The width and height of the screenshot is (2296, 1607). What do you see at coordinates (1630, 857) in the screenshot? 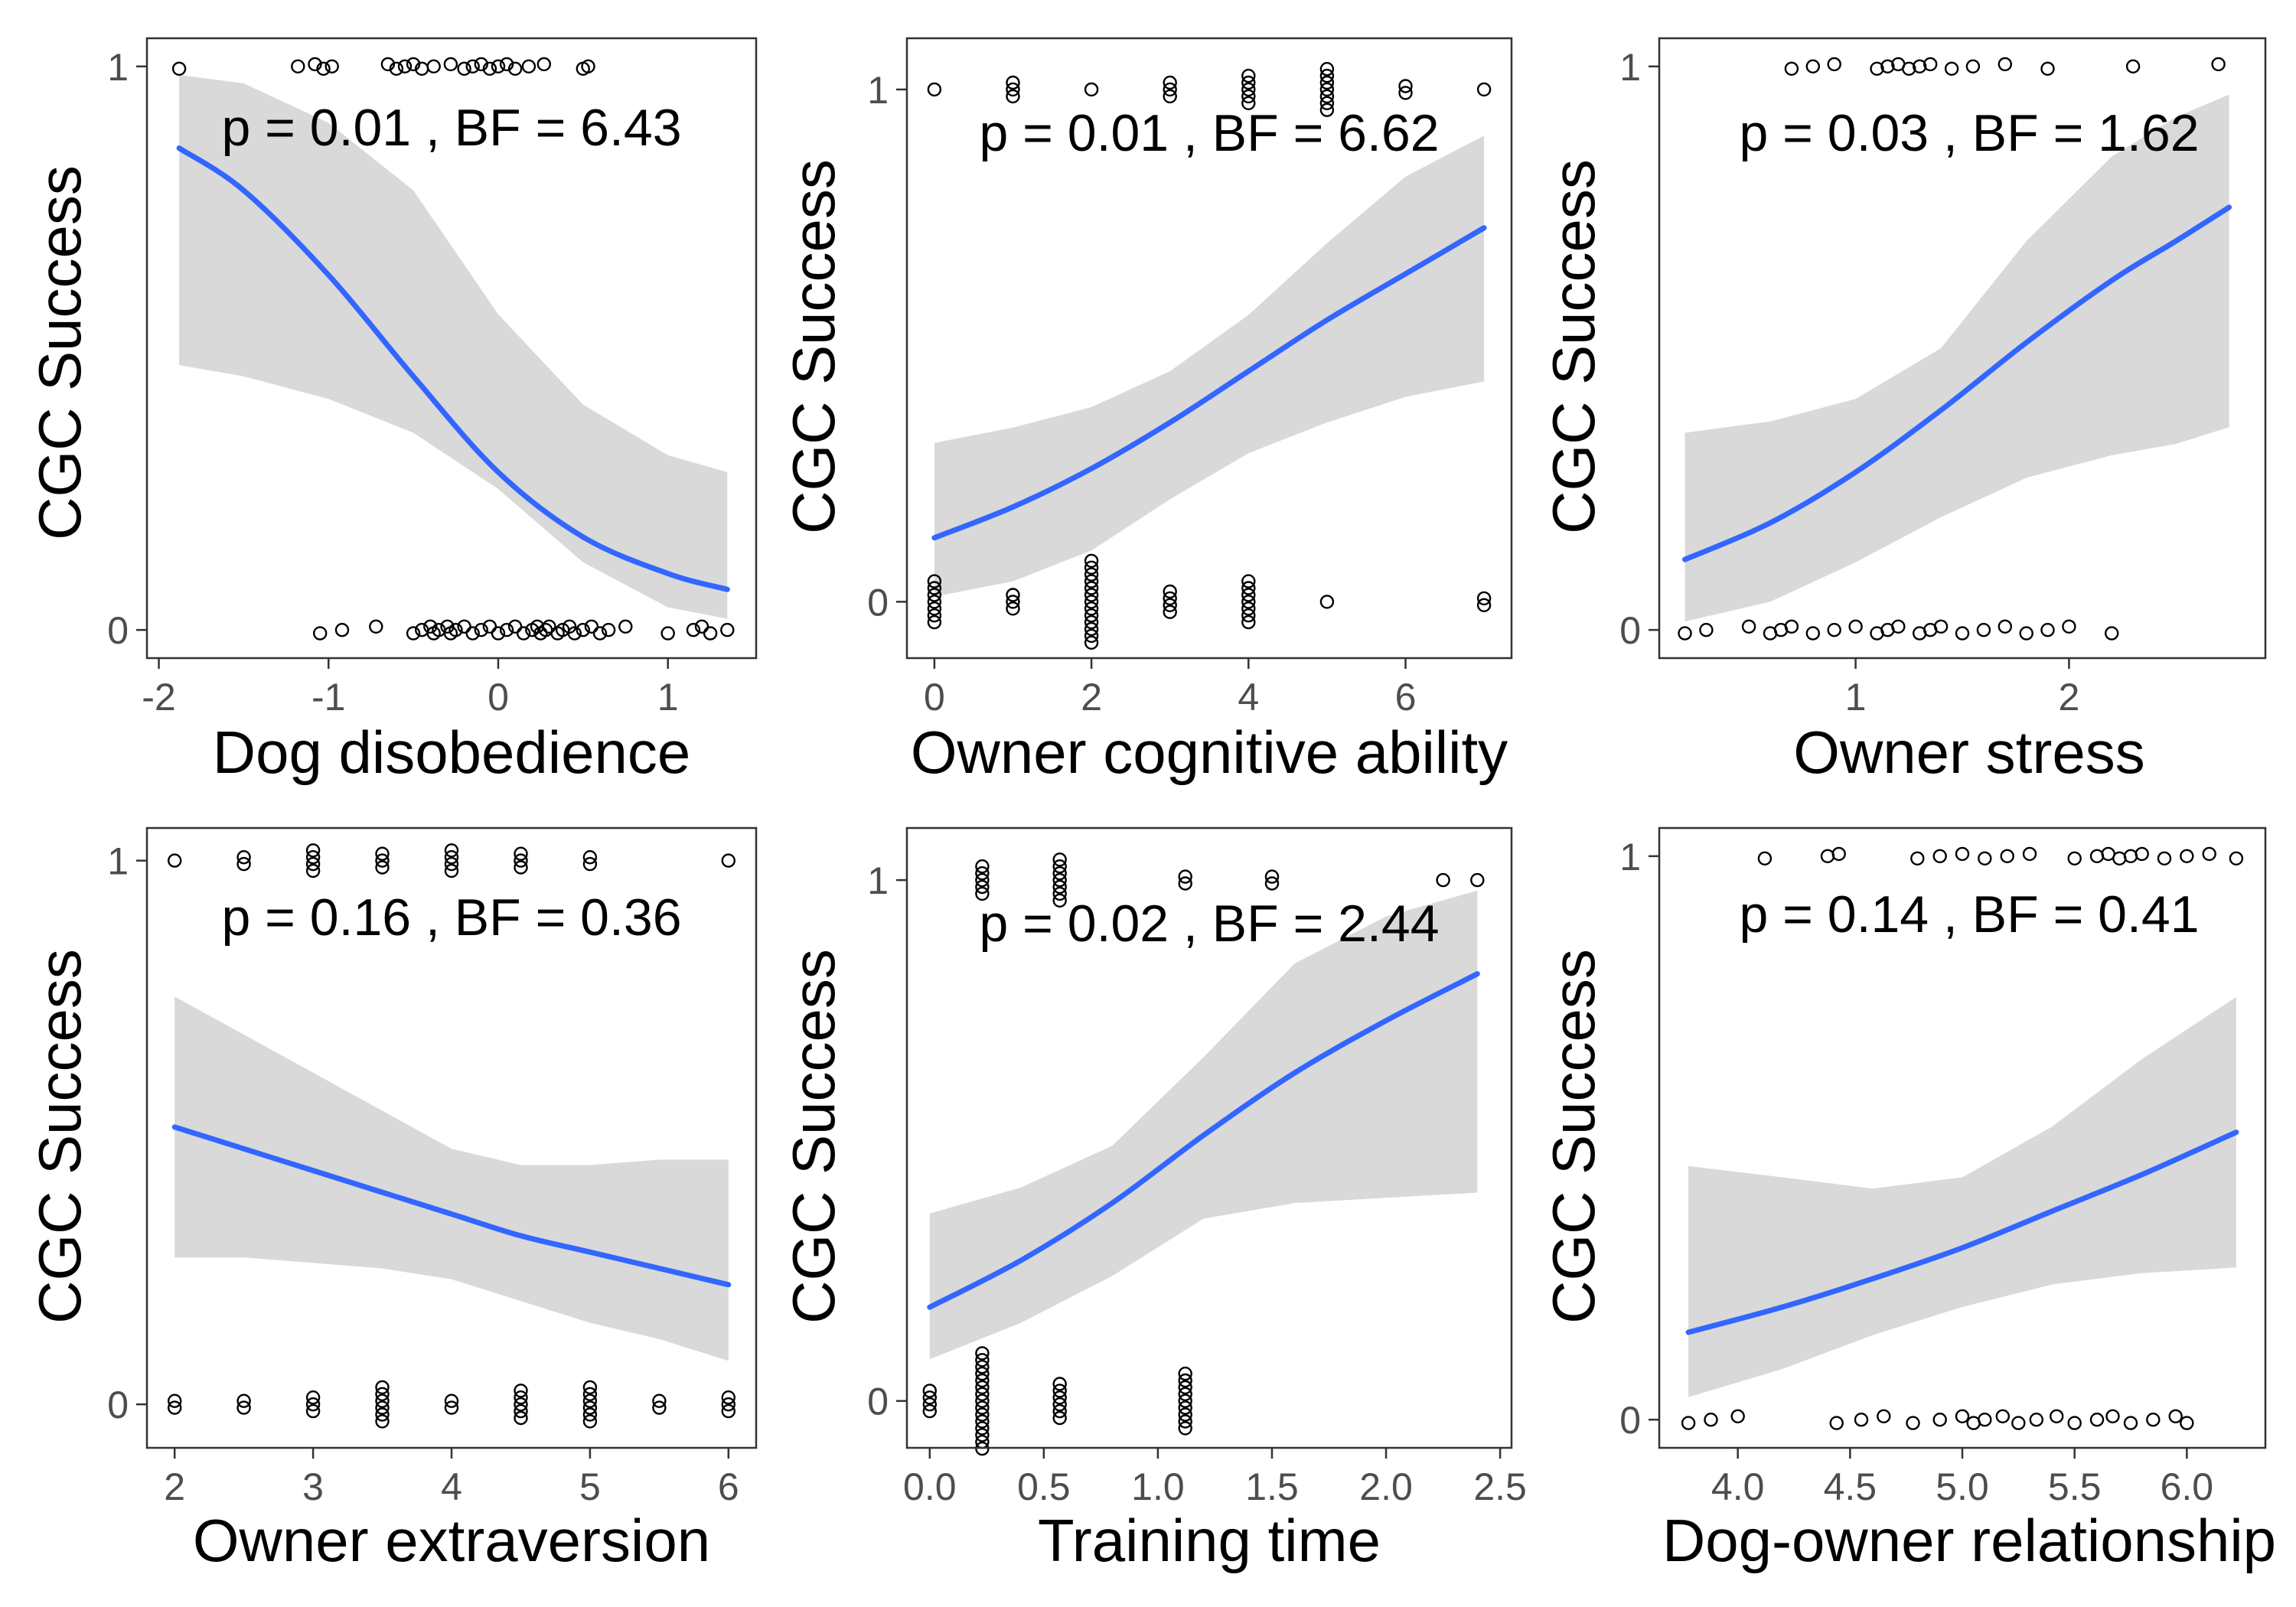
I see `y-tick-label: 1` at bounding box center [1630, 857].